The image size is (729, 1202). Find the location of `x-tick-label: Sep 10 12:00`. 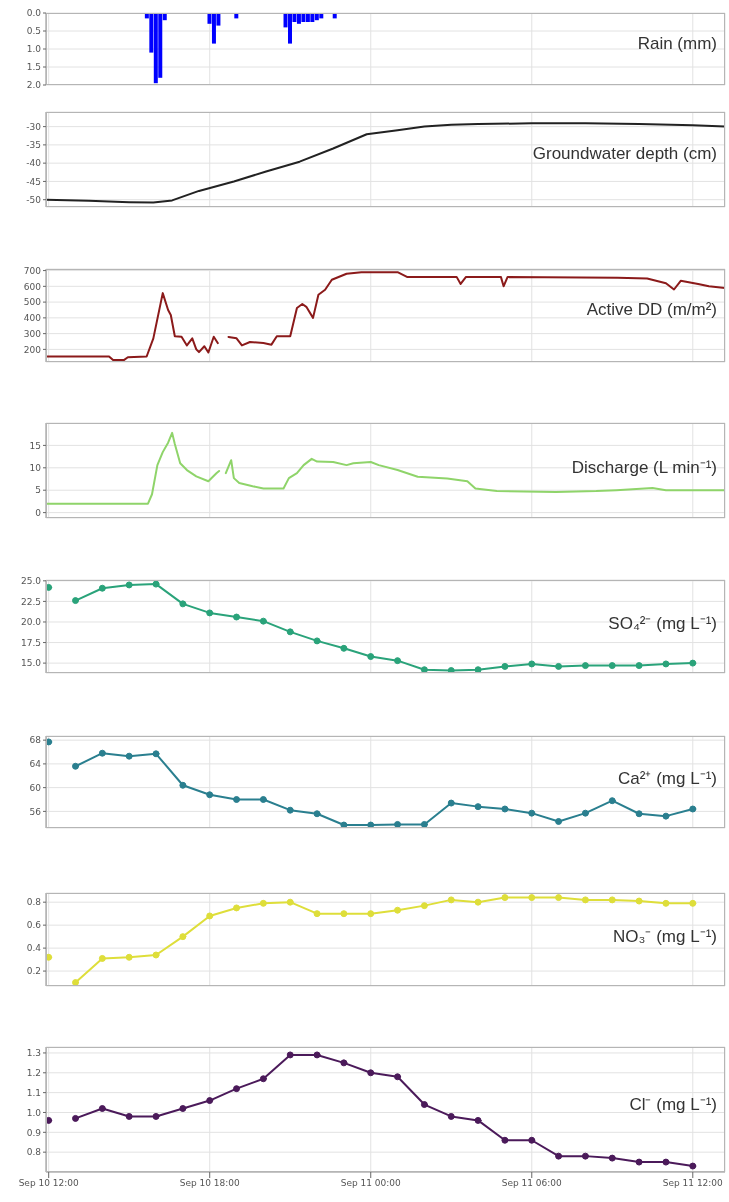

x-tick-label: Sep 10 12:00 is located at coordinates (48, 1183).